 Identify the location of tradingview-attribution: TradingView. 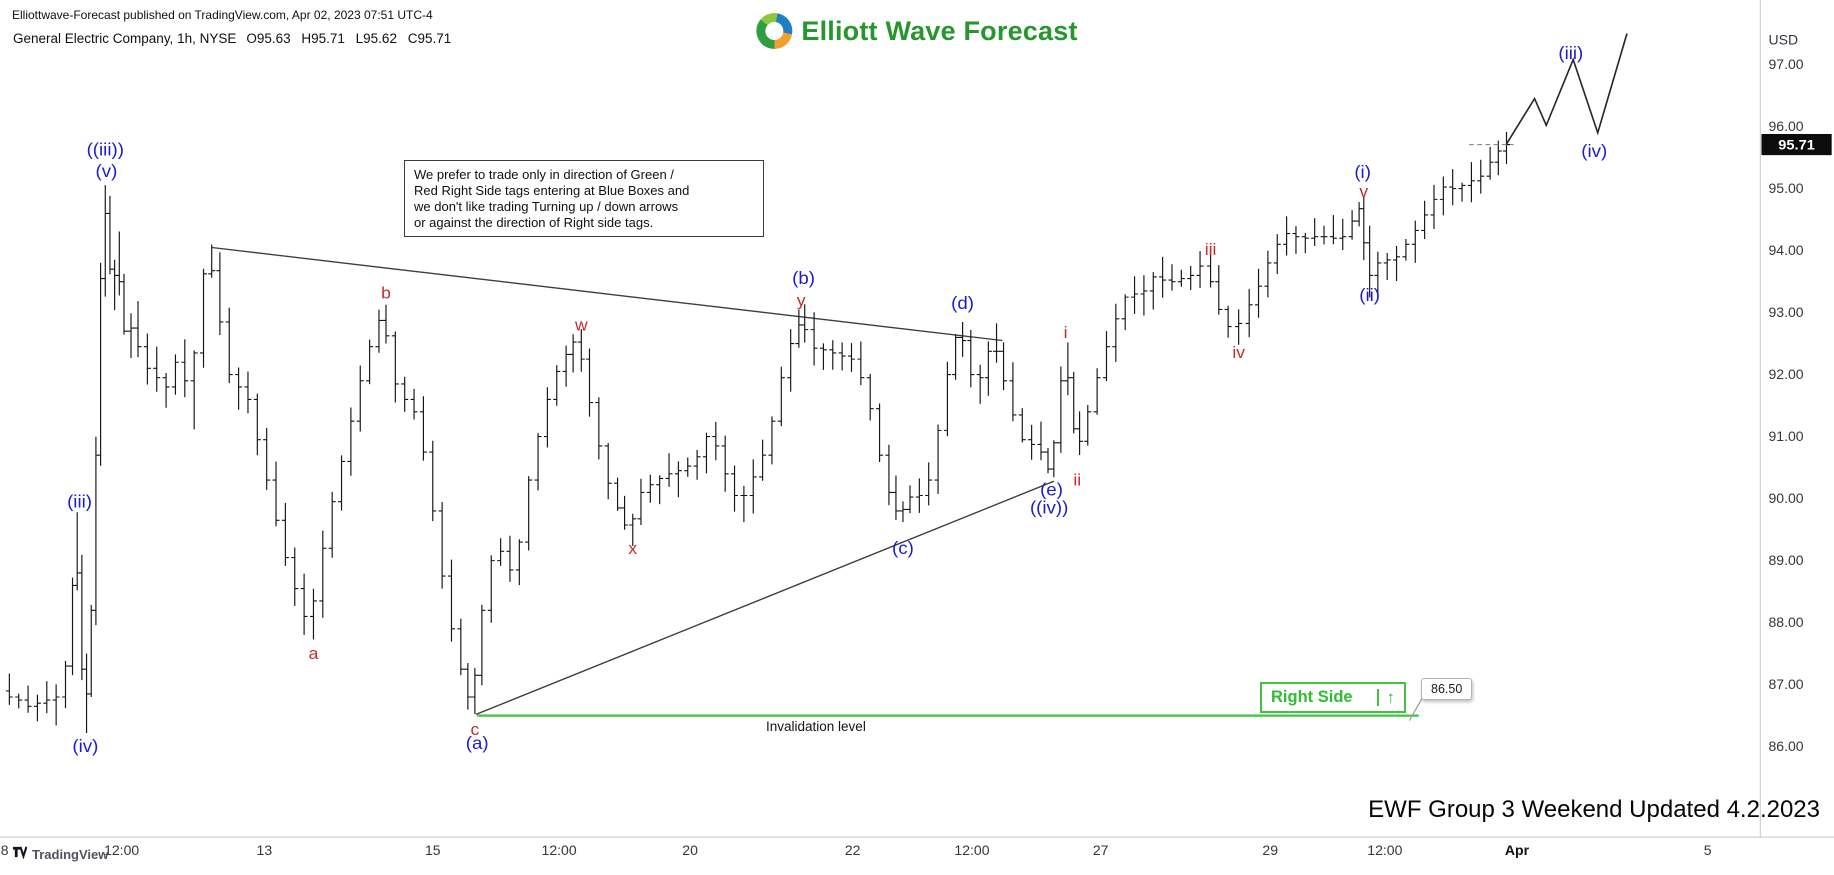
(60, 854).